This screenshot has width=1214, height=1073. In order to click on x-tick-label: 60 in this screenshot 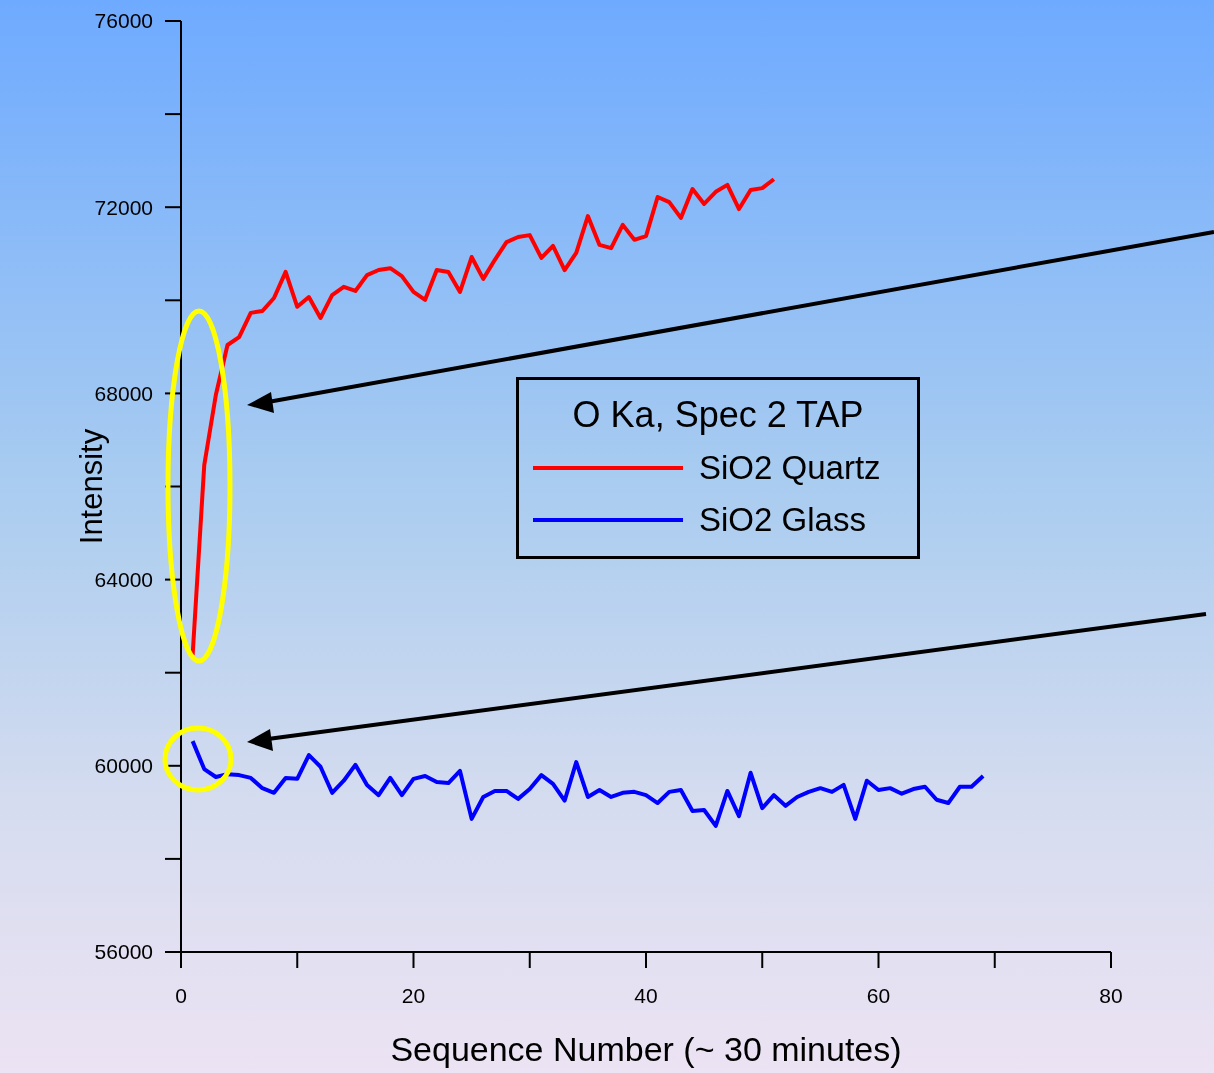, I will do `click(878, 995)`.